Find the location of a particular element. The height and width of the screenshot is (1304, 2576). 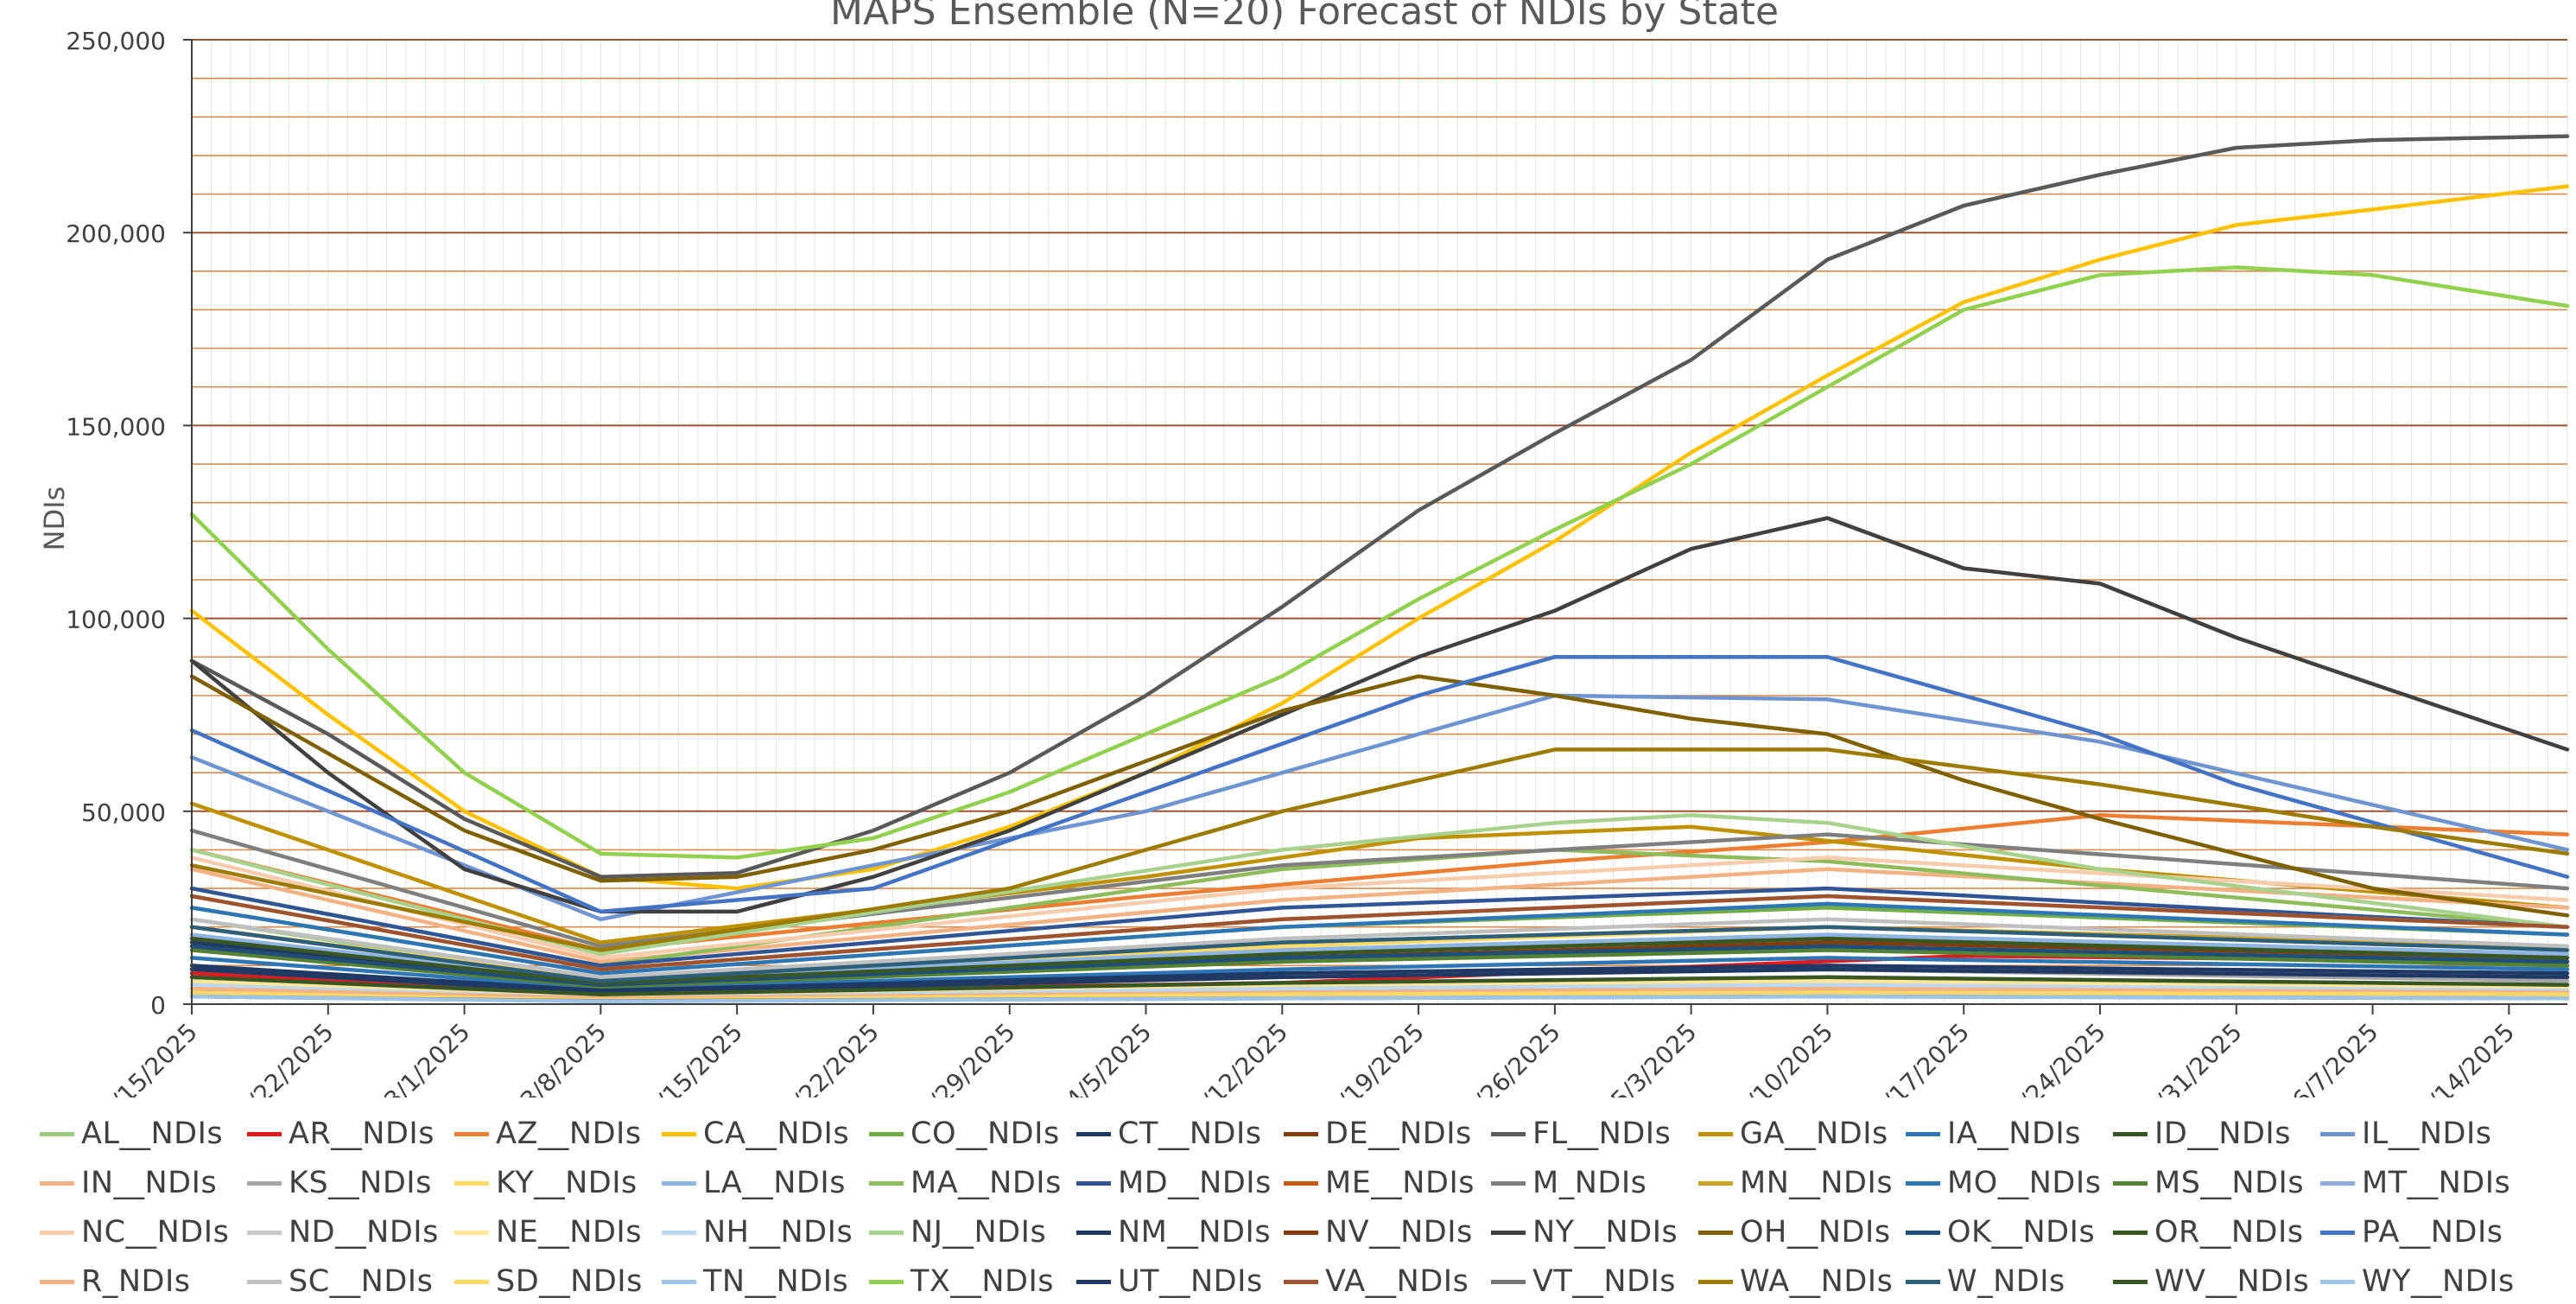

legend-label: UT__NDIs is located at coordinates (1190, 1281).